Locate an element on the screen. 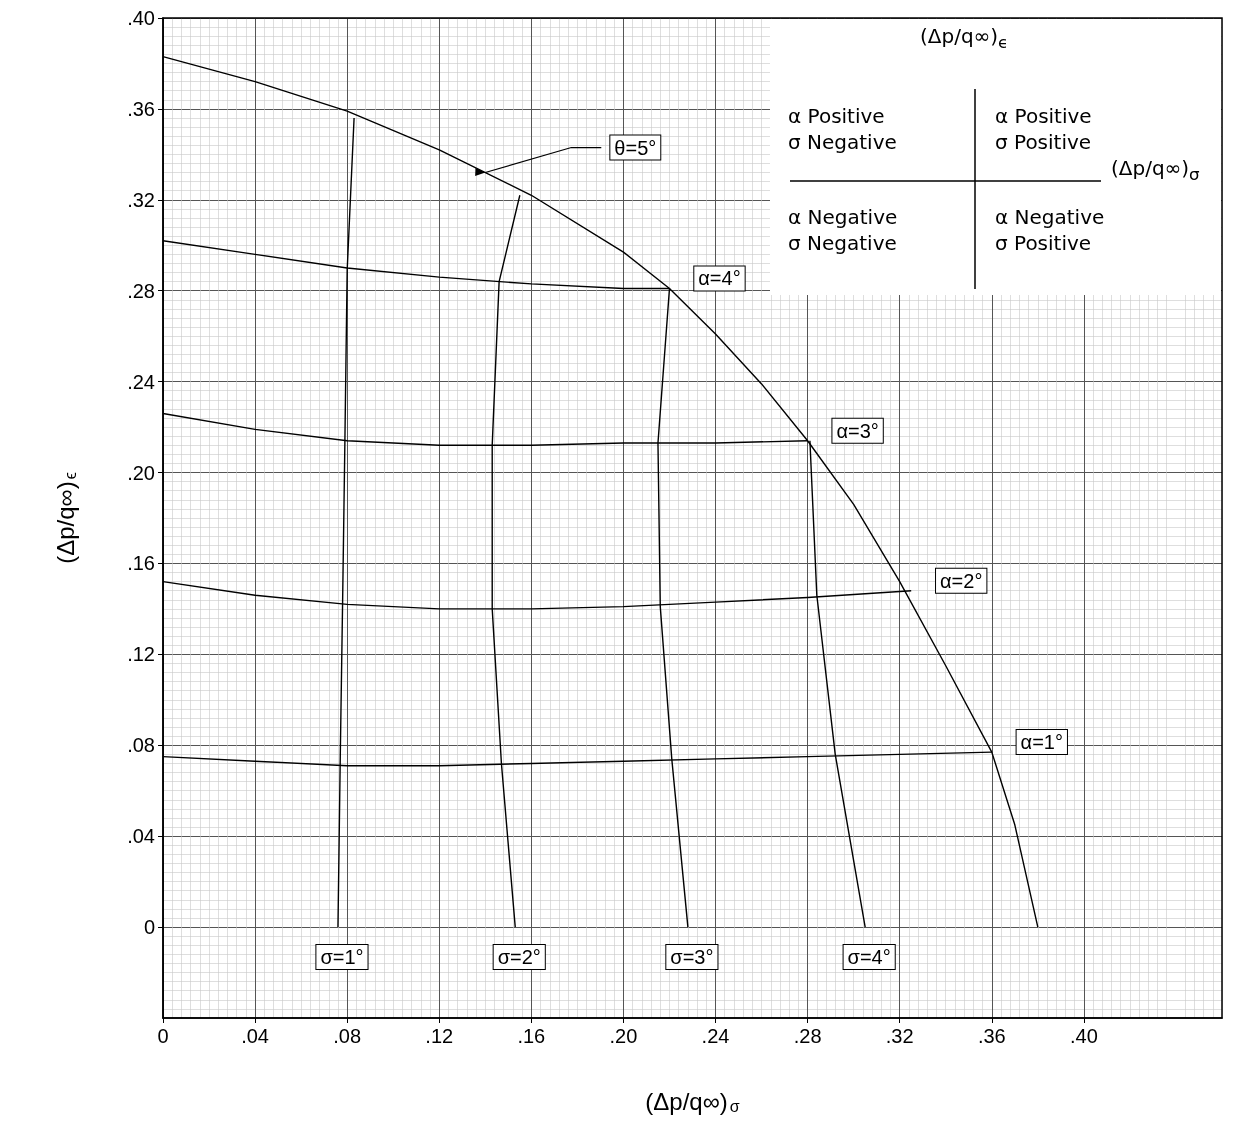 The image size is (1244, 1147). annotation: α Positive σ Negative is located at coordinates (842, 129).